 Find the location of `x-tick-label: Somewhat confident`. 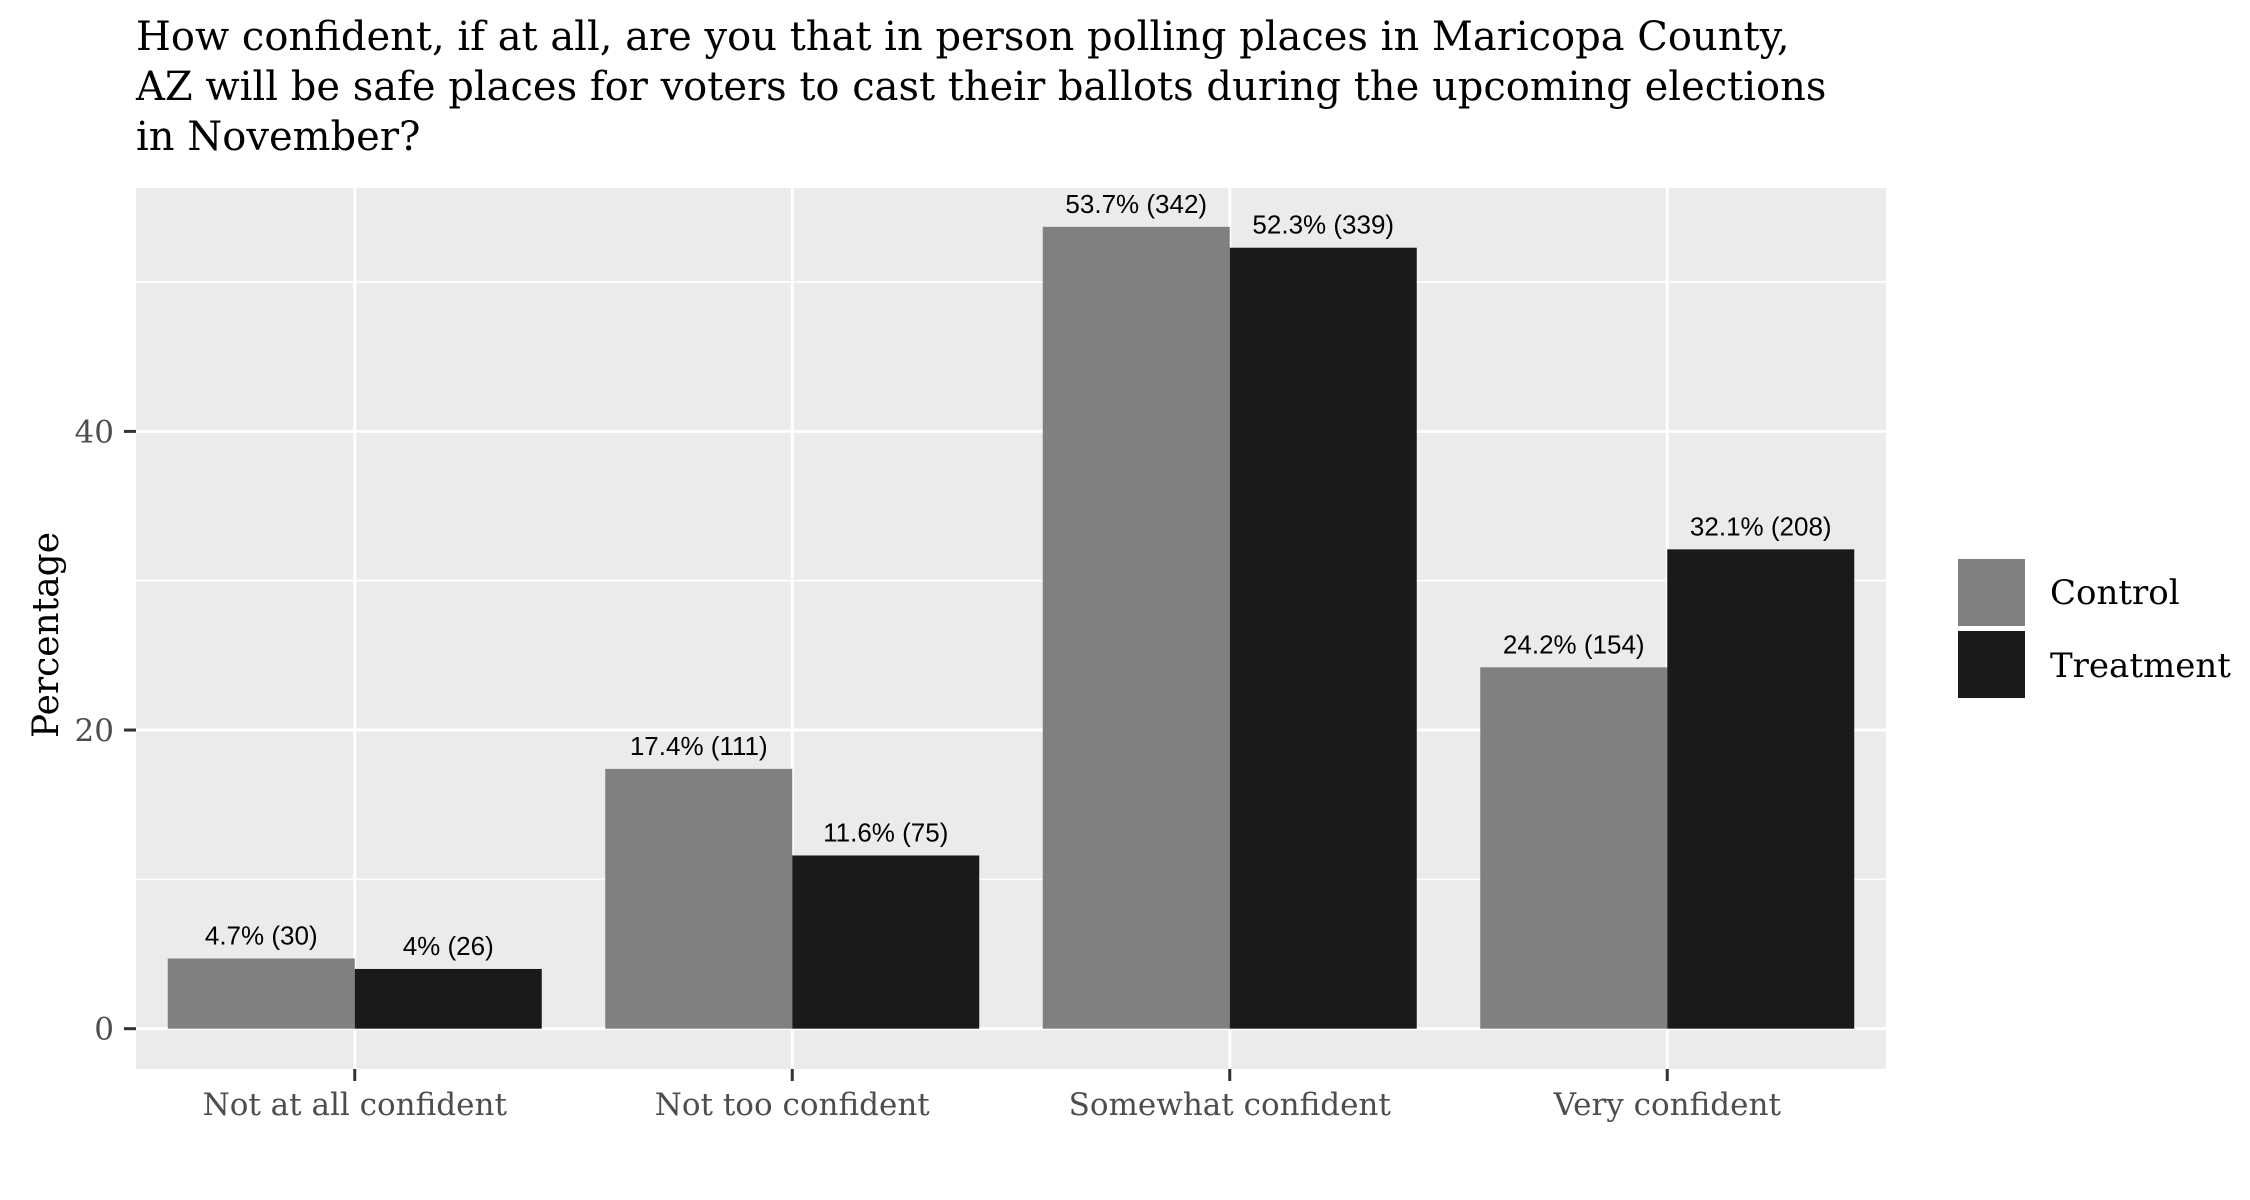

x-tick-label: Somewhat confident is located at coordinates (1230, 1105).